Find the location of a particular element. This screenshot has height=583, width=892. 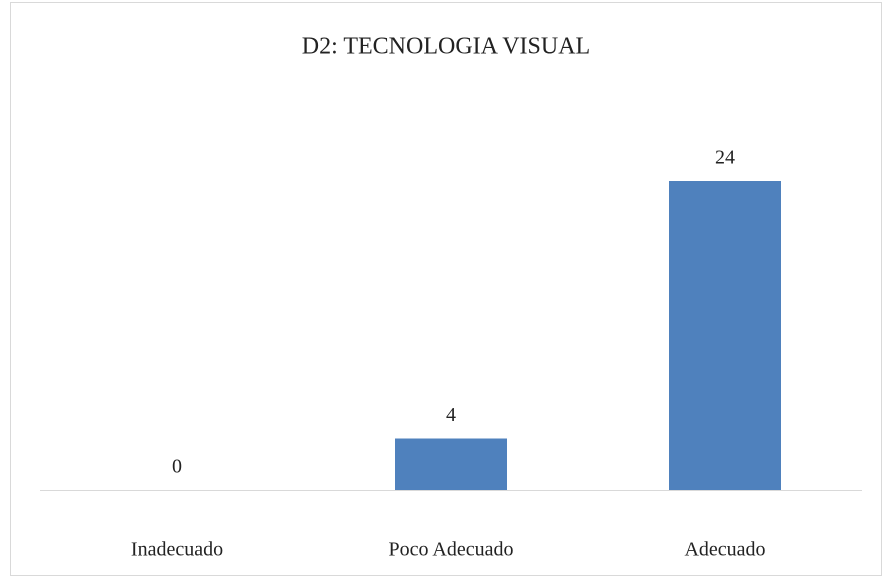

chart-title: D2: TECNOLOGIA VISUAL is located at coordinates (446, 47).